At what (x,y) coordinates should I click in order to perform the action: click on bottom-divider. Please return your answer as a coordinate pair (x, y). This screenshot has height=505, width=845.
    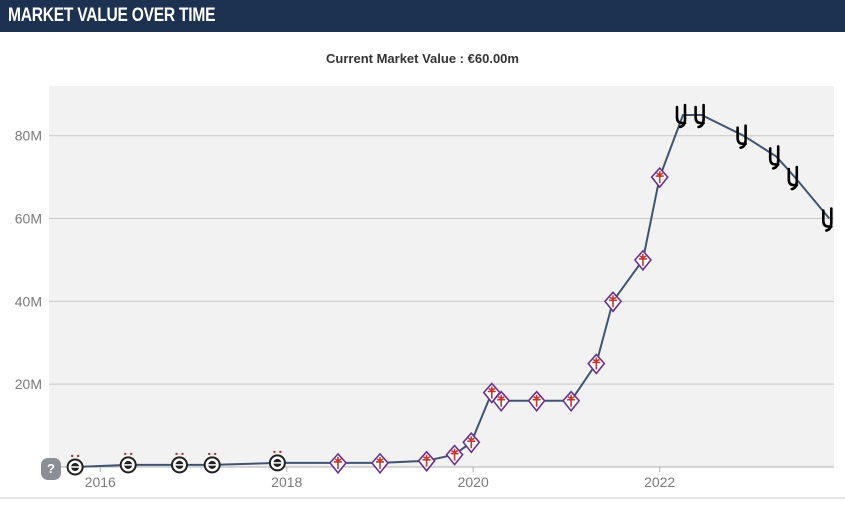
    Looking at the image, I should click on (422, 498).